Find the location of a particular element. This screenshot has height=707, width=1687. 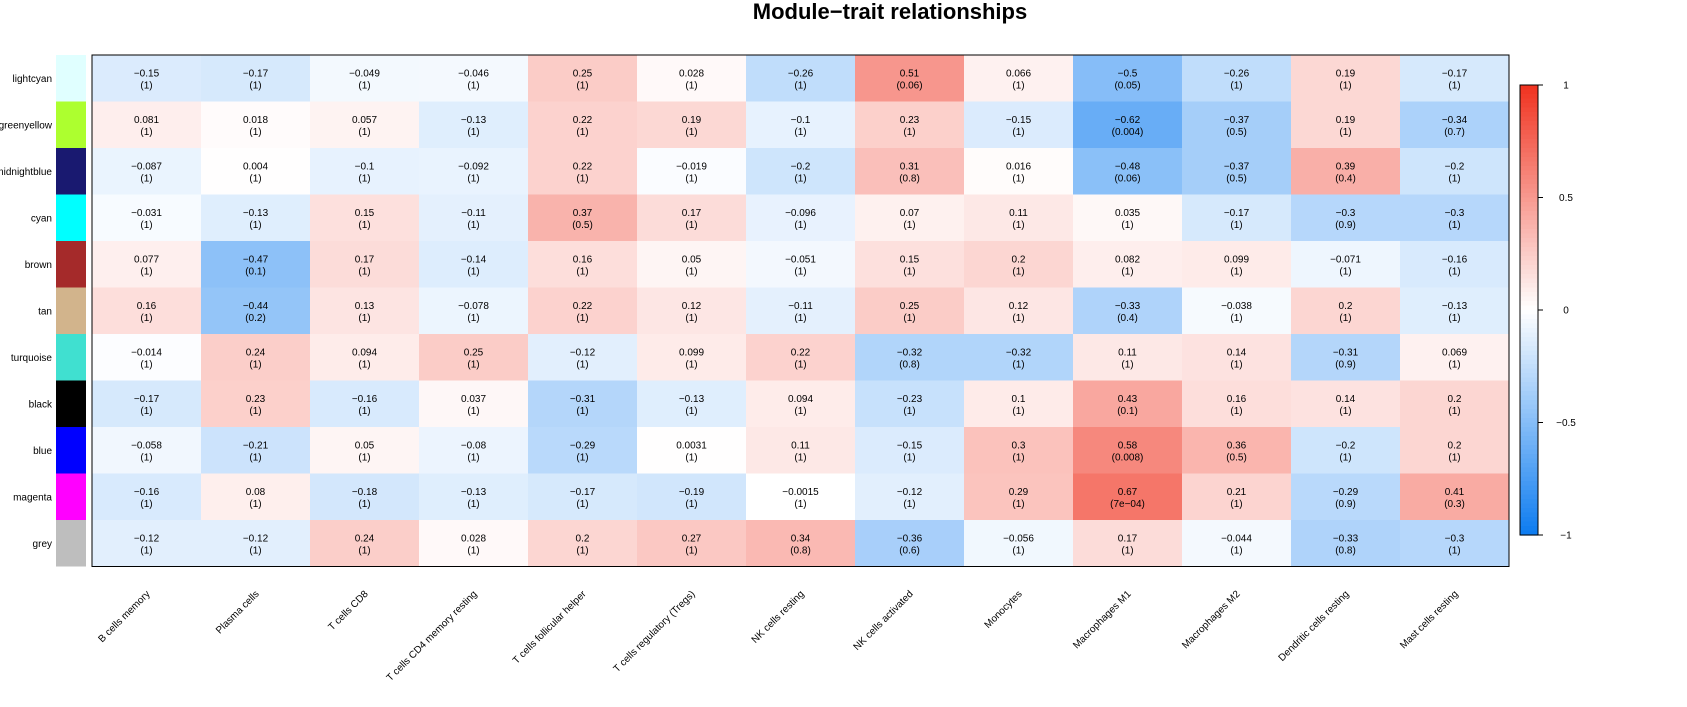

row-label-black: black is located at coordinates (41, 404).